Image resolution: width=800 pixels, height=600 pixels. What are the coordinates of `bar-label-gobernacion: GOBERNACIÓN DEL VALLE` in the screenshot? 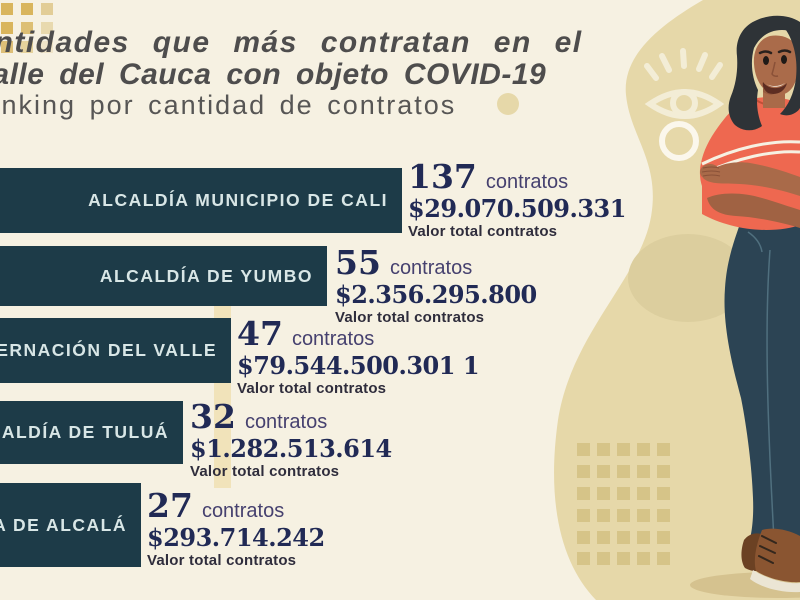 It's located at (108, 350).